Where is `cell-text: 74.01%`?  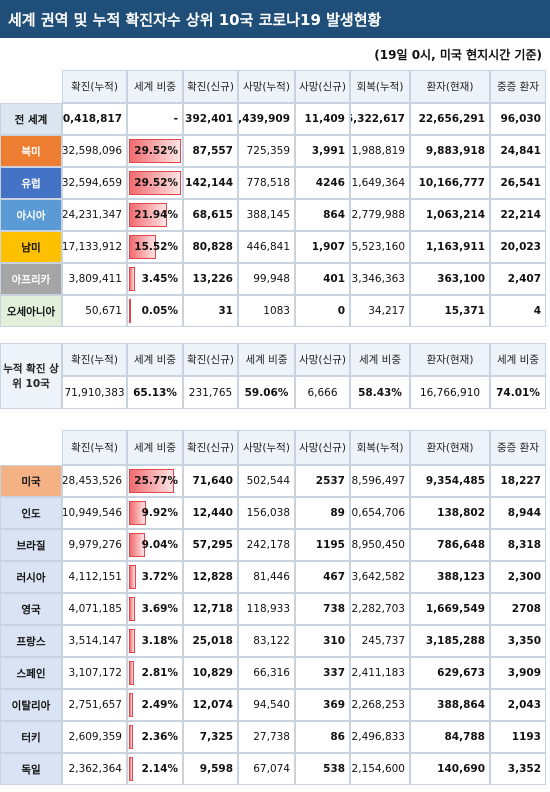 cell-text: 74.01% is located at coordinates (518, 392).